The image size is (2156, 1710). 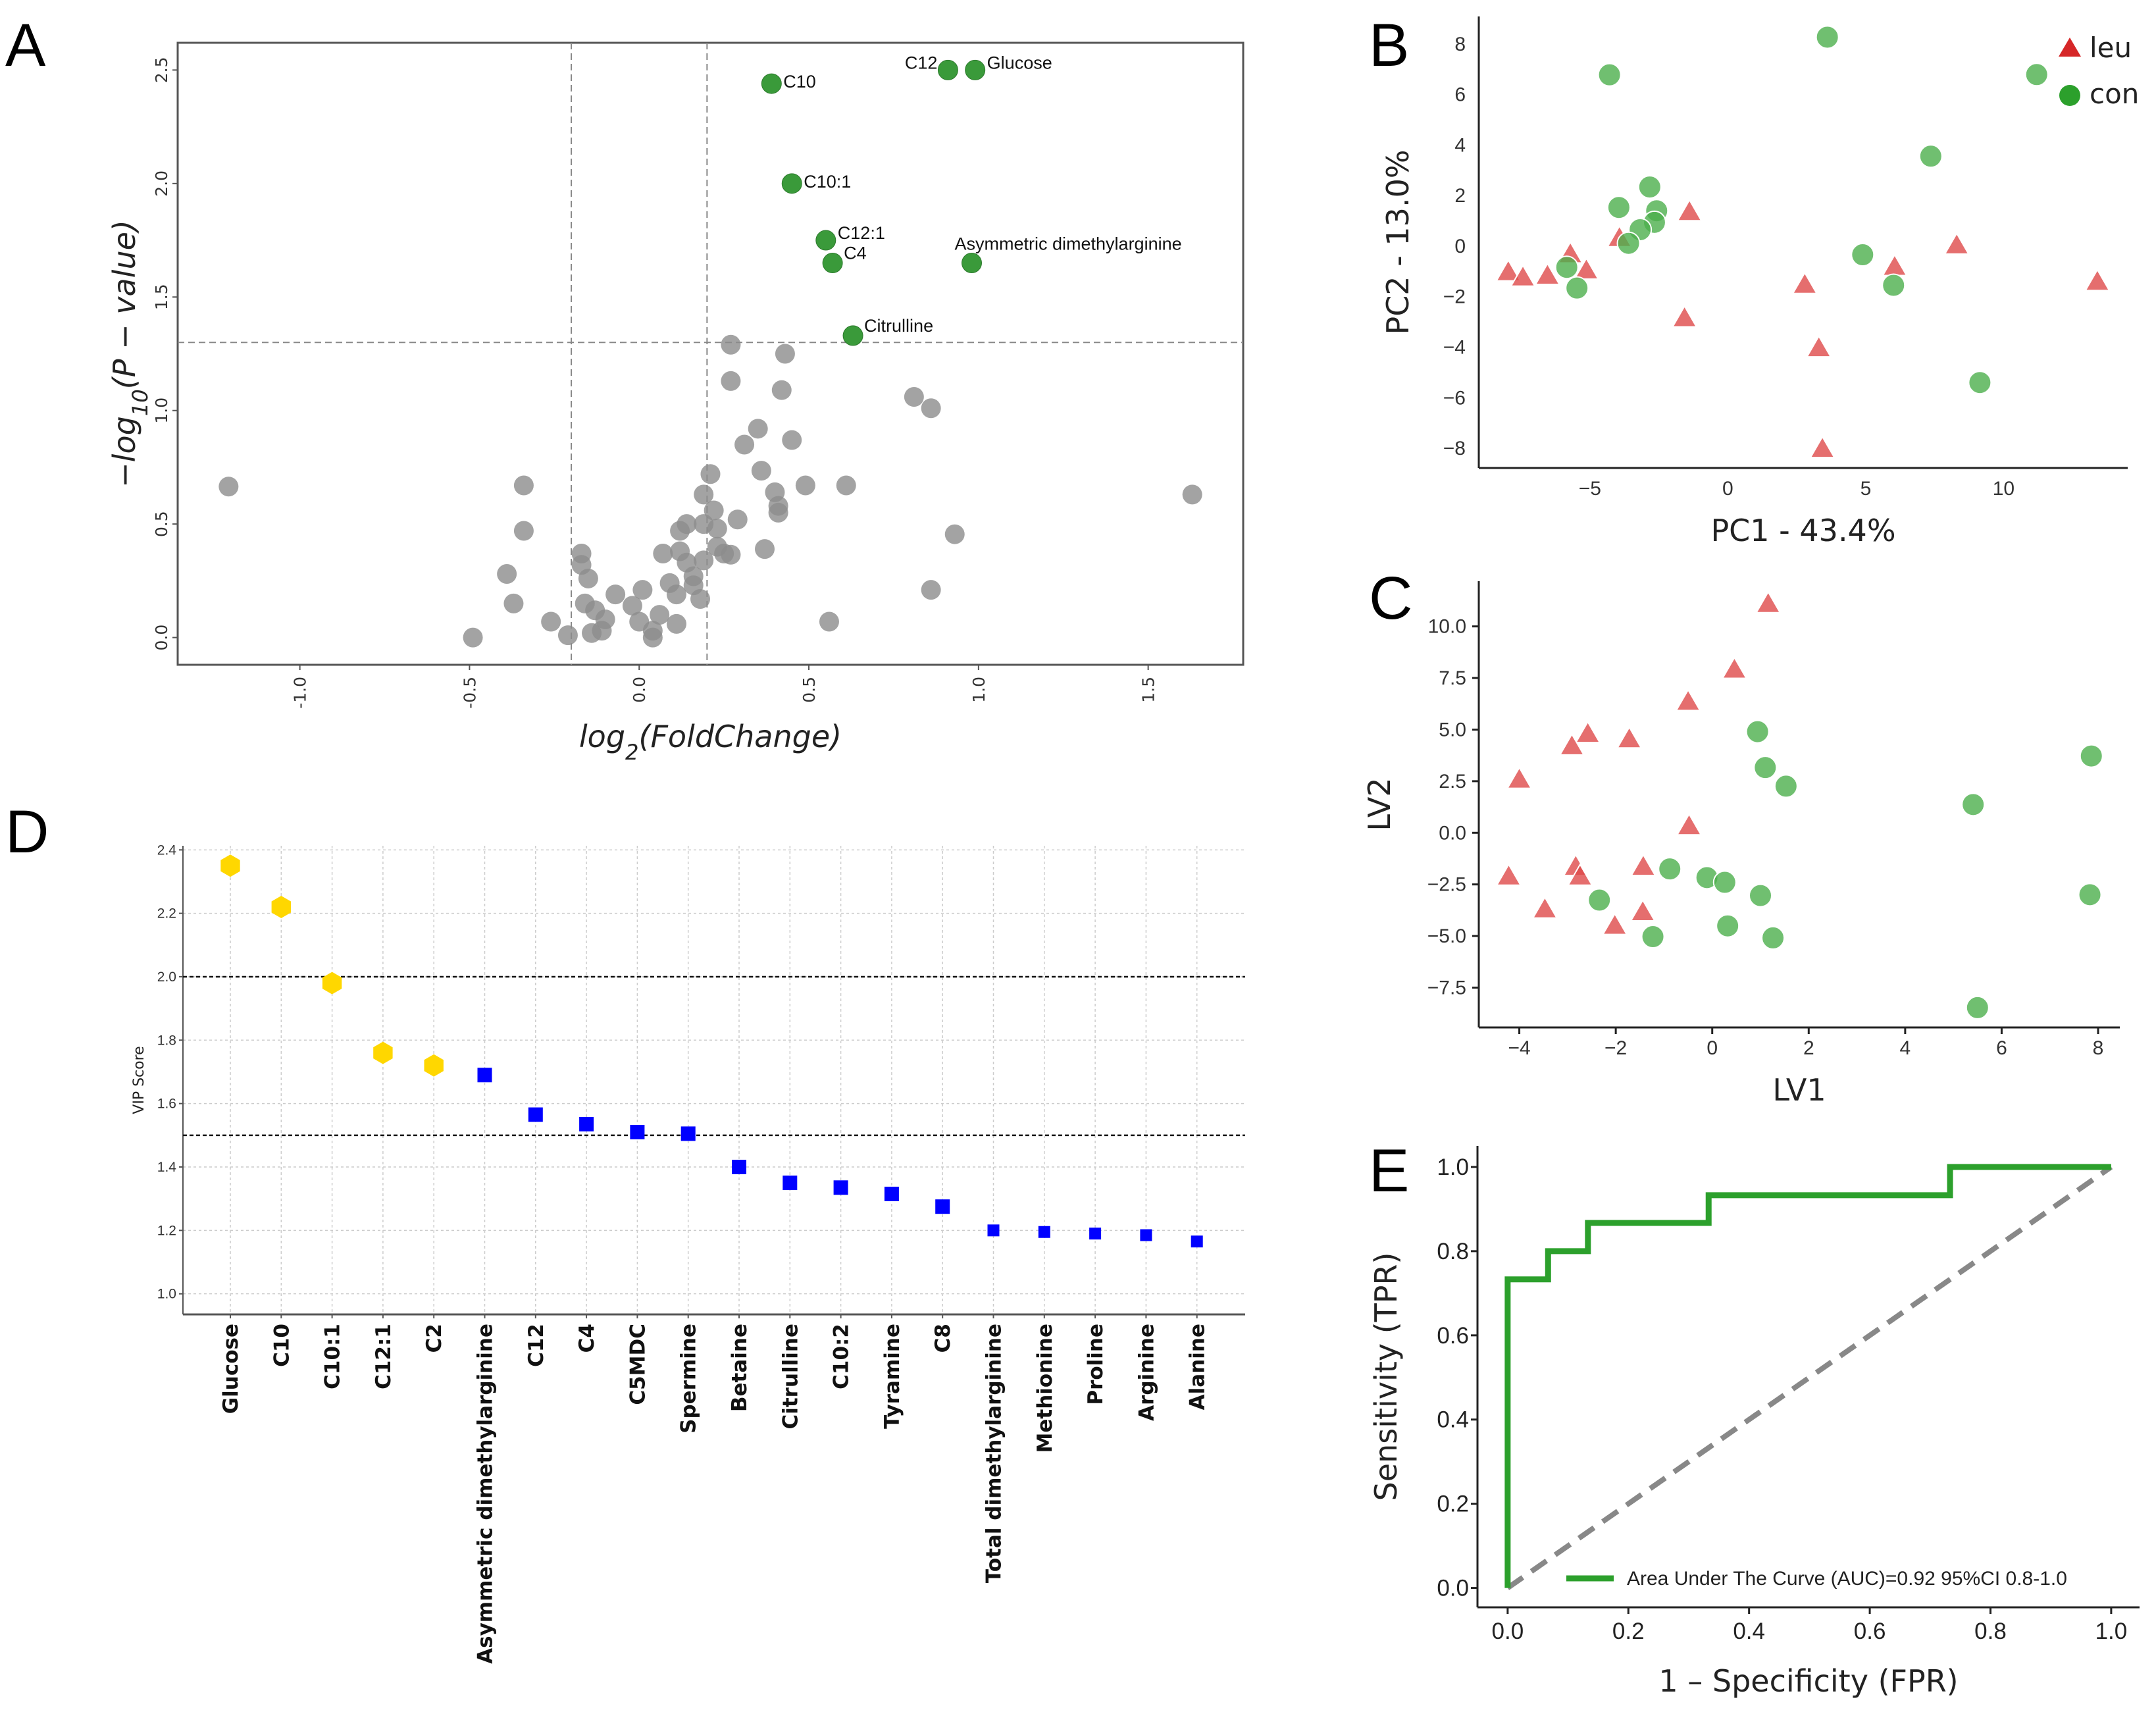 What do you see at coordinates (1590, 489) in the screenshot?
I see `x-tick-label: −5` at bounding box center [1590, 489].